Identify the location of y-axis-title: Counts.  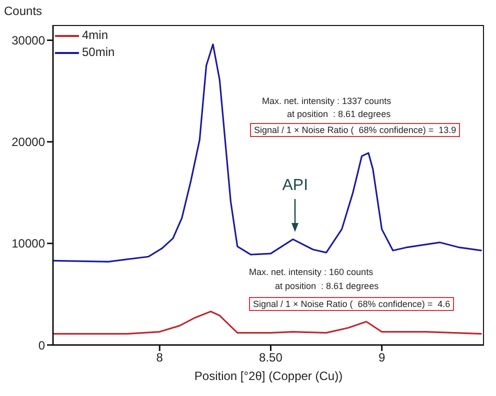
(23, 11).